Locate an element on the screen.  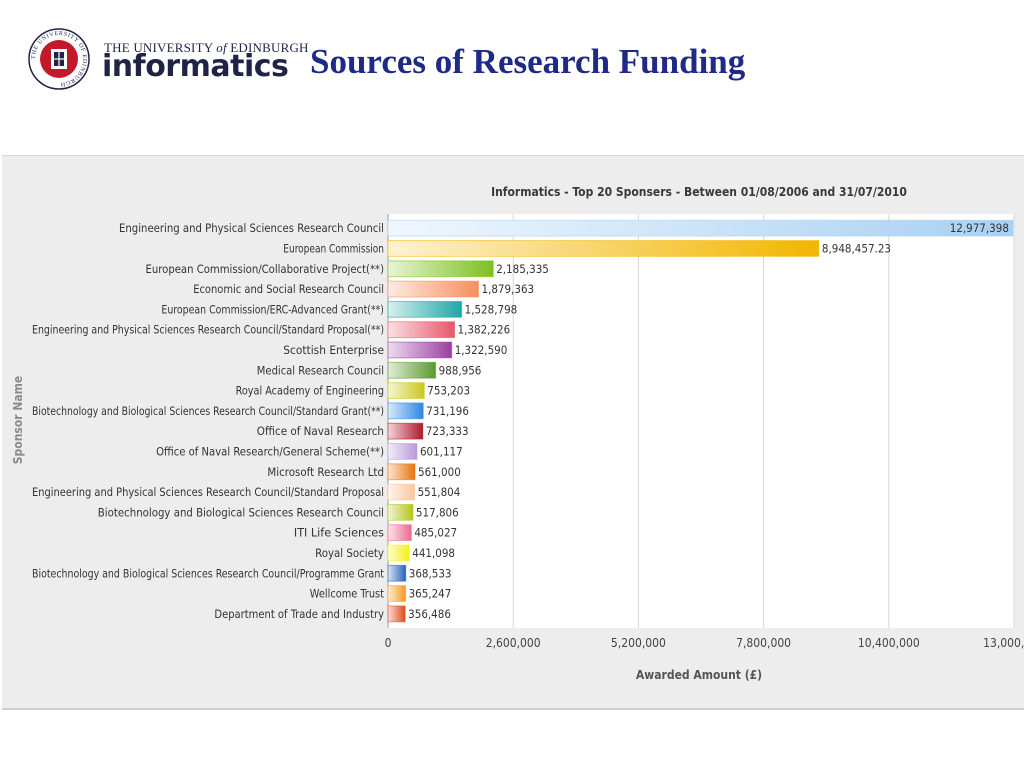
category-label: Medical Research Council is located at coordinates (320, 370).